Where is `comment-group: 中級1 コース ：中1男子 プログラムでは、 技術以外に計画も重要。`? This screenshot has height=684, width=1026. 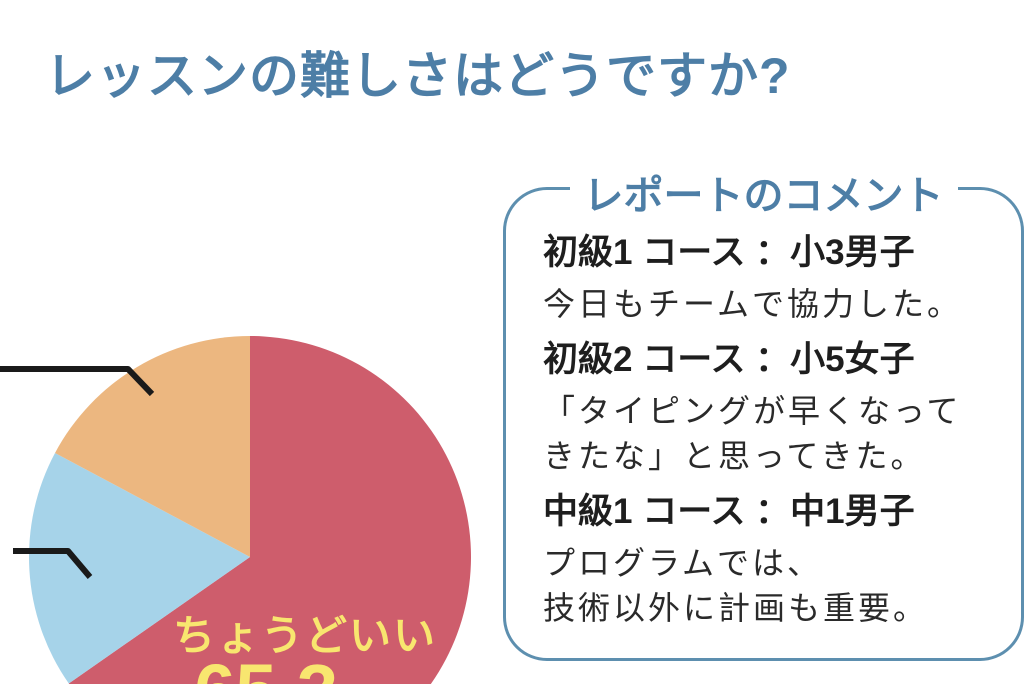
comment-group: 中級1 コース ：中1男子 プログラムでは、 技術以外に計画も重要。 is located at coordinates (772, 561).